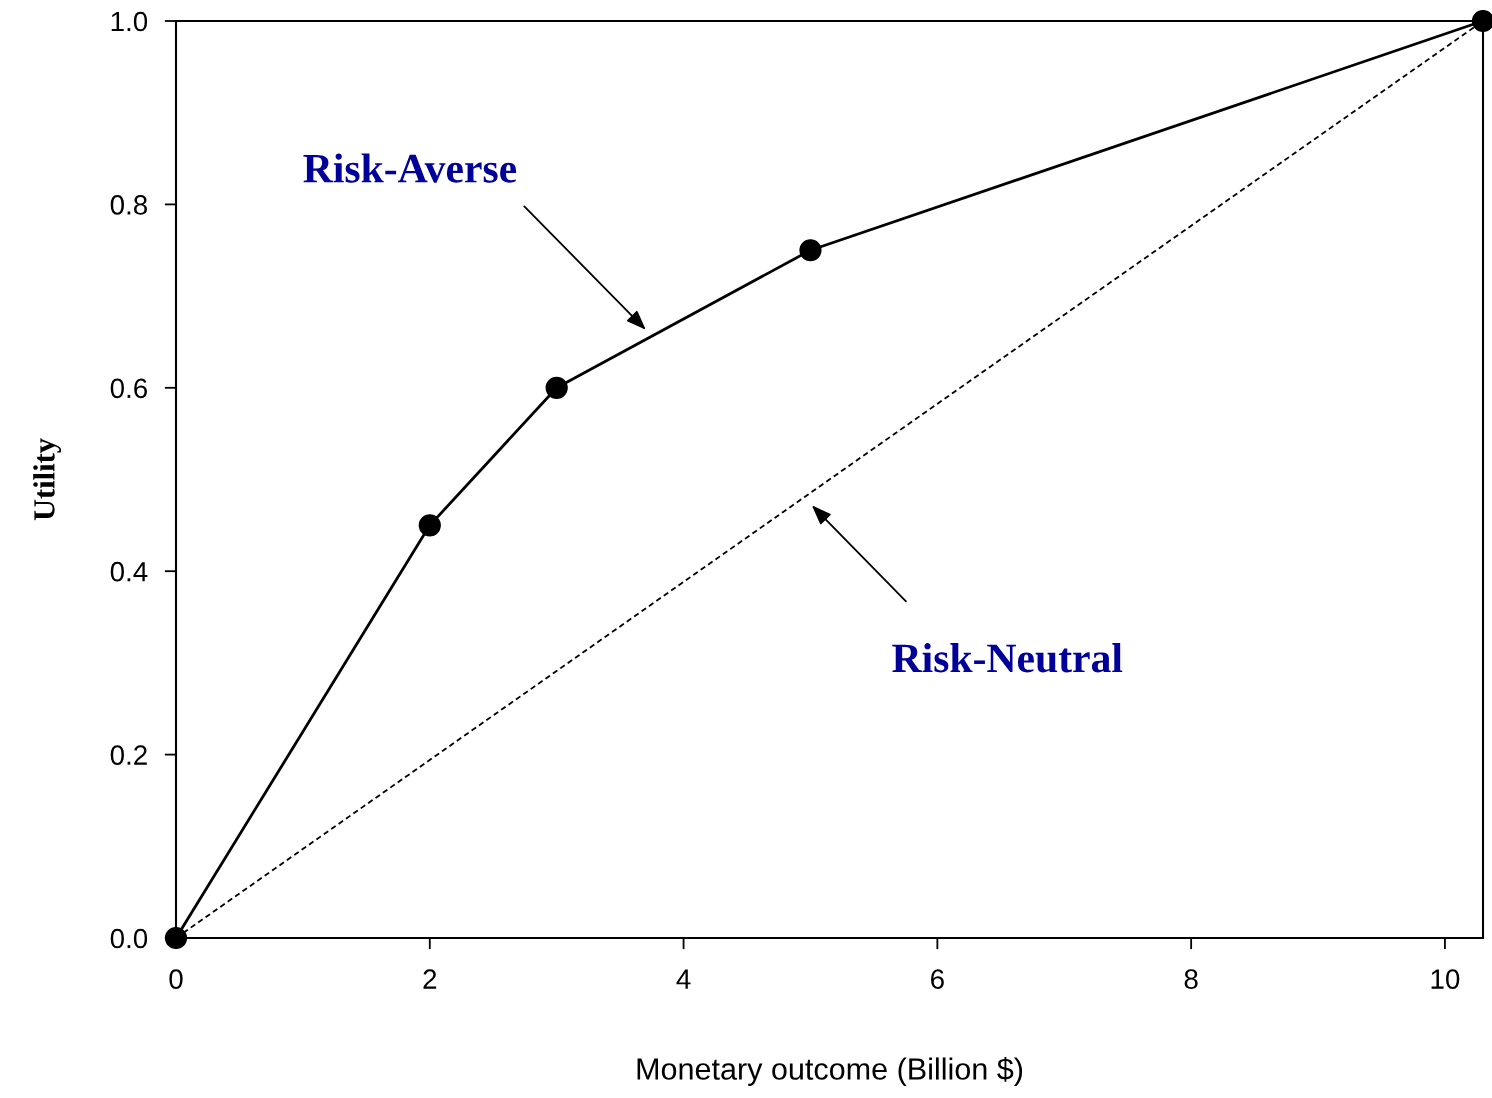 The height and width of the screenshot is (1098, 1492). What do you see at coordinates (176, 979) in the screenshot?
I see `x-tick-label: 0` at bounding box center [176, 979].